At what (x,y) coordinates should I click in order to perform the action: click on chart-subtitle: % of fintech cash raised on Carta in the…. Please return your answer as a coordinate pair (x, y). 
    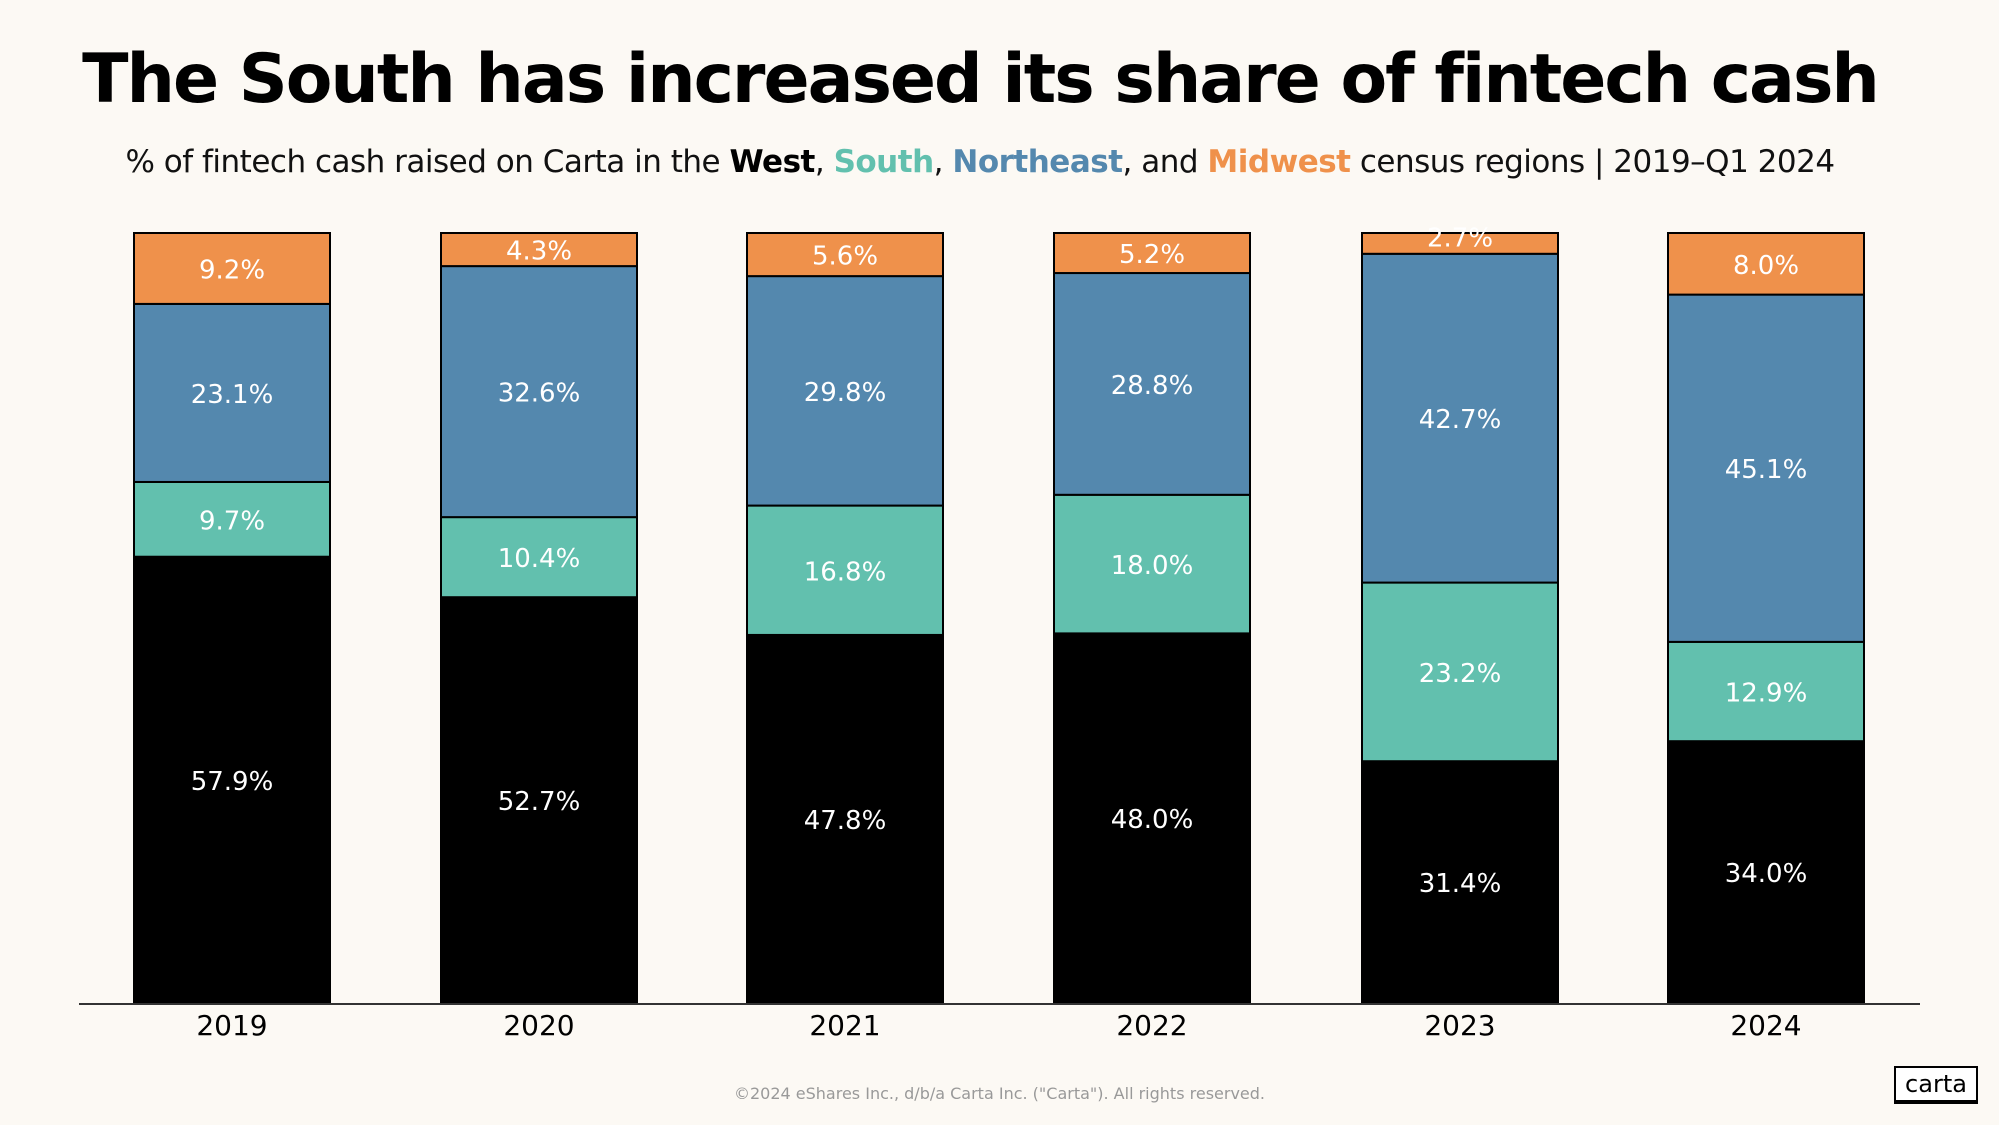
    Looking at the image, I should click on (980, 162).